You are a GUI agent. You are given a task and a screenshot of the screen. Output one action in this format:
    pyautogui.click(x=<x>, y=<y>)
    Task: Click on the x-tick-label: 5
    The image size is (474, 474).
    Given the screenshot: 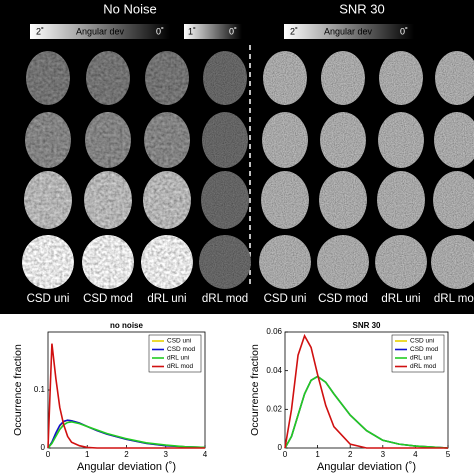 What is the action you would take?
    pyautogui.click(x=448, y=454)
    